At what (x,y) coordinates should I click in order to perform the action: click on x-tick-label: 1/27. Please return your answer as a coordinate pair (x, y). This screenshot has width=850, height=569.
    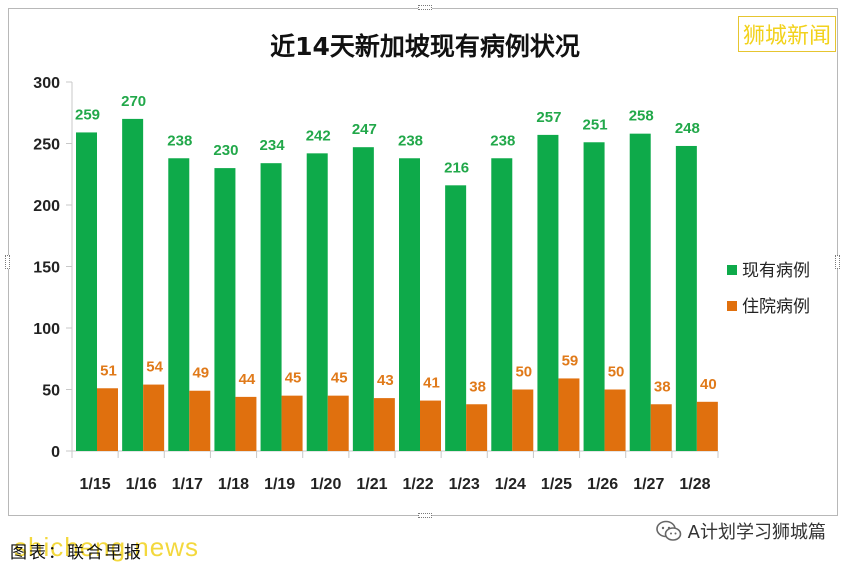
    Looking at the image, I should click on (648, 484).